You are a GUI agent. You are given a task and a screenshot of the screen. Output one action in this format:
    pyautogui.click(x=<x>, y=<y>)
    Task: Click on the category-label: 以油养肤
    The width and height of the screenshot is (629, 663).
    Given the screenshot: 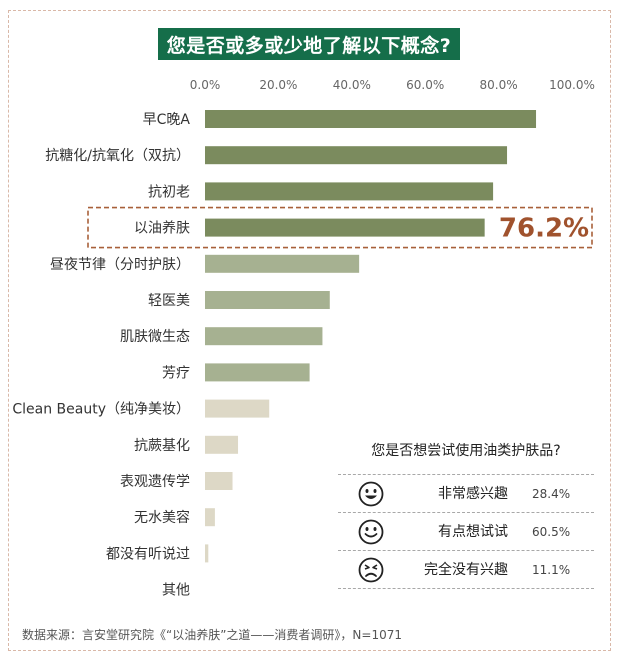 What is the action you would take?
    pyautogui.click(x=162, y=229)
    